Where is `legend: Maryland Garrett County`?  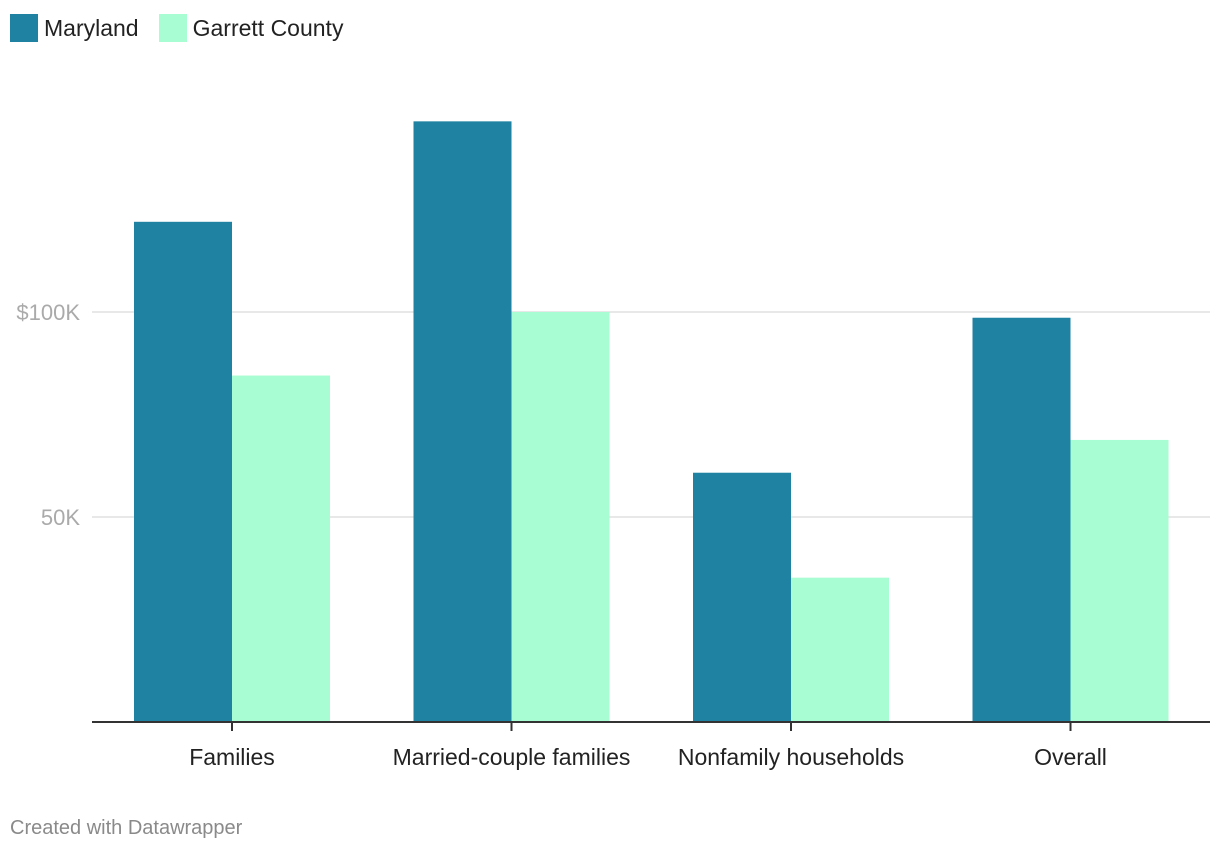 legend: Maryland Garrett County is located at coordinates (186, 28).